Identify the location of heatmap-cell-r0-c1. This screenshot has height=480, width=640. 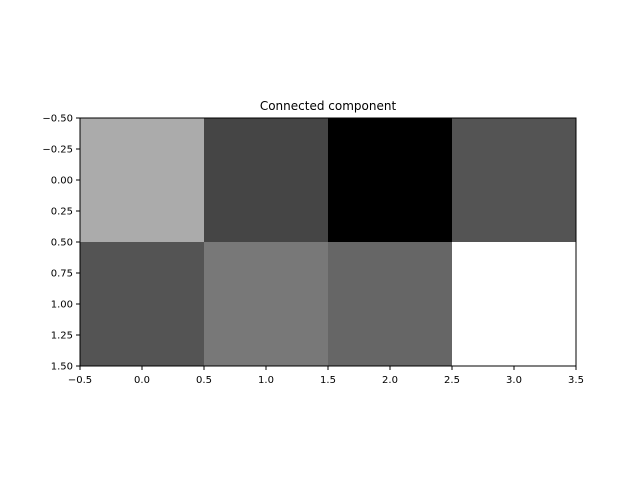
(266, 180).